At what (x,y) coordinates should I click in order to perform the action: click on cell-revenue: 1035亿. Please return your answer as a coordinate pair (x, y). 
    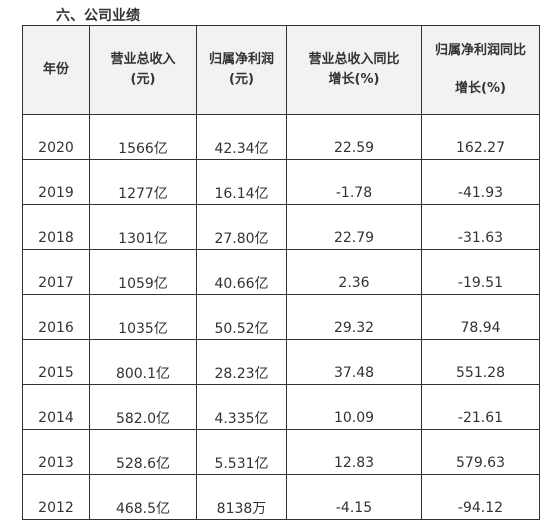
    Looking at the image, I should click on (143, 317).